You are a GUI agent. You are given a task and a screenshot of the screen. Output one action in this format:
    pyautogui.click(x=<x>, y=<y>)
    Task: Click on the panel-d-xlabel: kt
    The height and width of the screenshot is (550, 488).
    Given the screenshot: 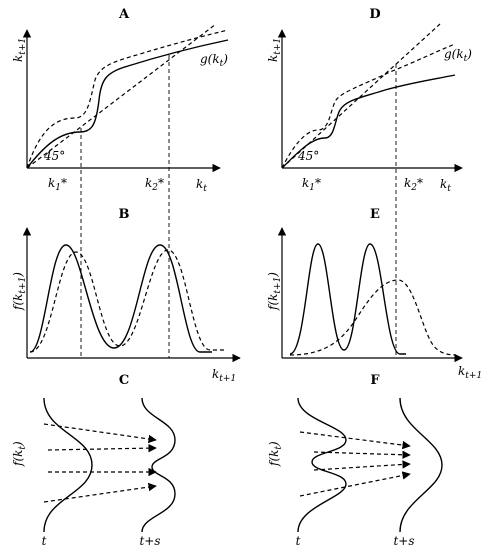 What is the action you would take?
    pyautogui.click(x=445, y=185)
    